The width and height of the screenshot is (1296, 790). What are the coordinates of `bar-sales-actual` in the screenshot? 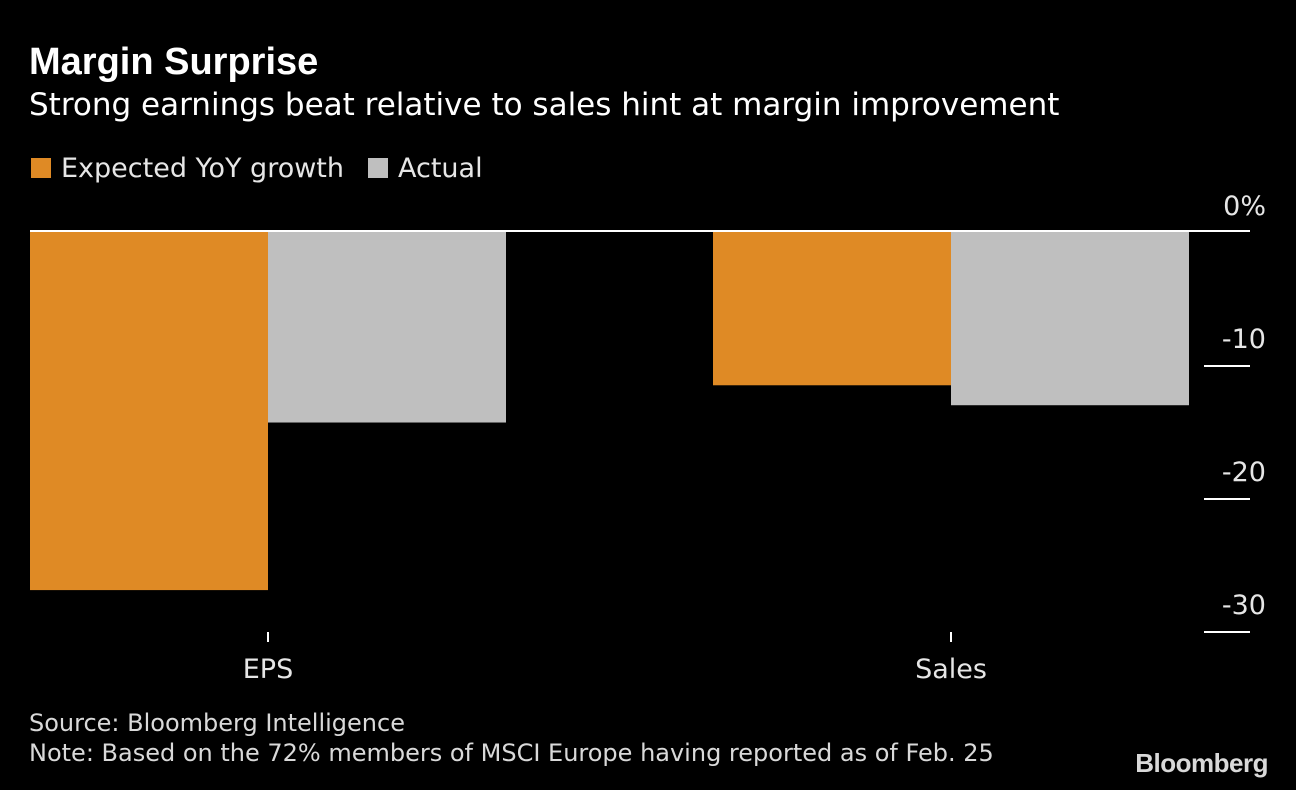 It's located at (1070, 318).